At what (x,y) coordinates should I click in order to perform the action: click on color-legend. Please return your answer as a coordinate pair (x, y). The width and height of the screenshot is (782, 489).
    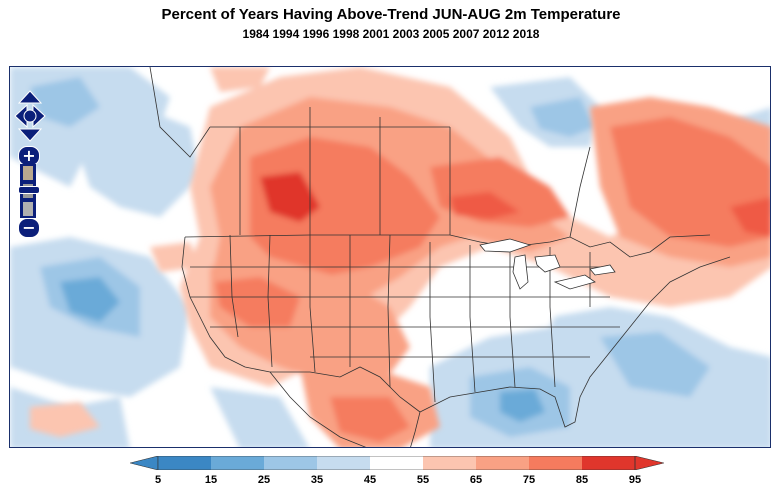
    Looking at the image, I should click on (397, 463).